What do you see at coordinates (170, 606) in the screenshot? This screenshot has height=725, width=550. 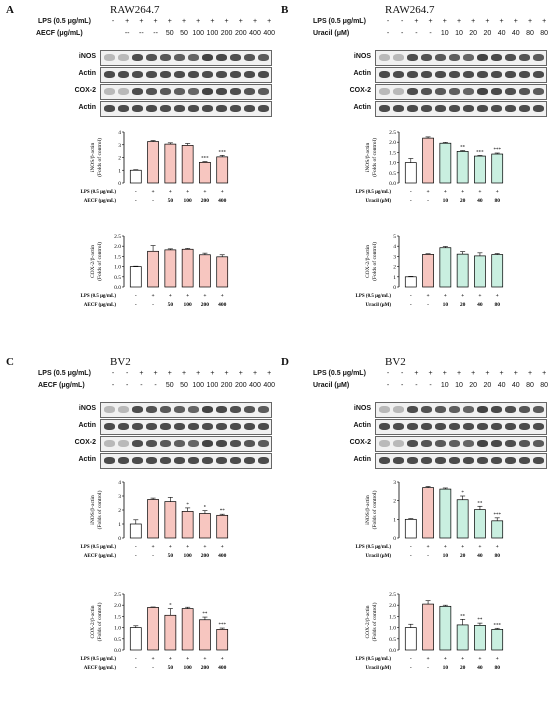 I see `significance-mark: *` at bounding box center [170, 606].